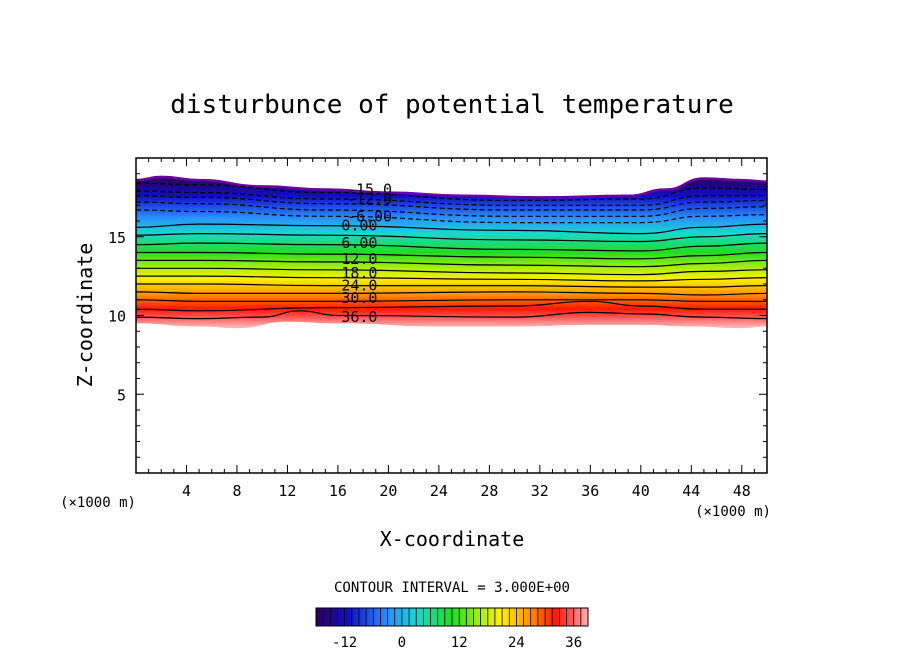 The image size is (904, 654). Describe the element at coordinates (452, 588) in the screenshot. I see `contour-interval-label: CONTOUR INTERVAL = 3.000E+00` at that location.